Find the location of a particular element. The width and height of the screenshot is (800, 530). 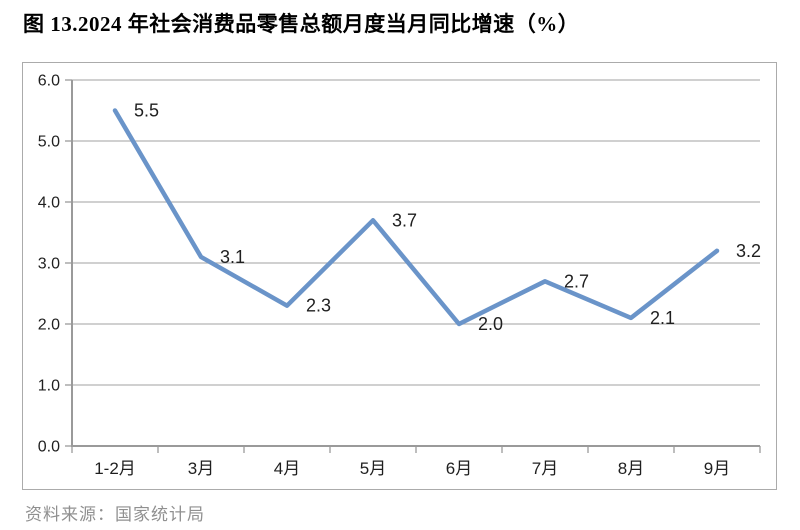

y-tick-label: 3.0 is located at coordinates (49, 264).